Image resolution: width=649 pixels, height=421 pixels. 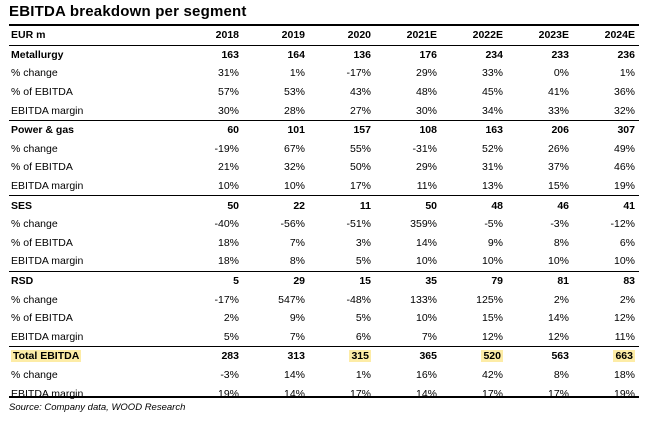 What do you see at coordinates (276, 205) in the screenshot?
I see `segment-value: 22` at bounding box center [276, 205].